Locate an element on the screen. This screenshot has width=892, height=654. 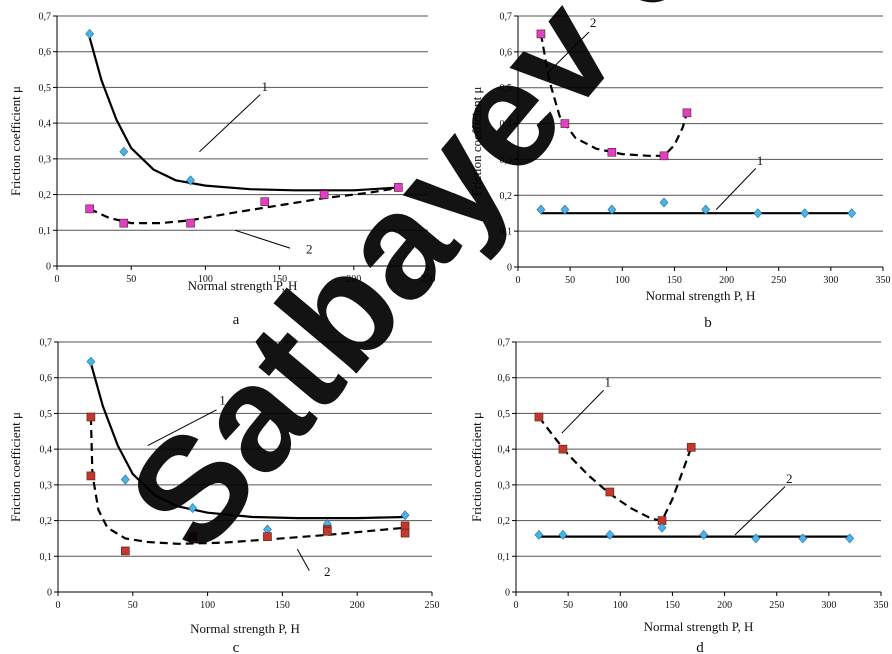
x-tick-label: 50 is located at coordinates (568, 605).